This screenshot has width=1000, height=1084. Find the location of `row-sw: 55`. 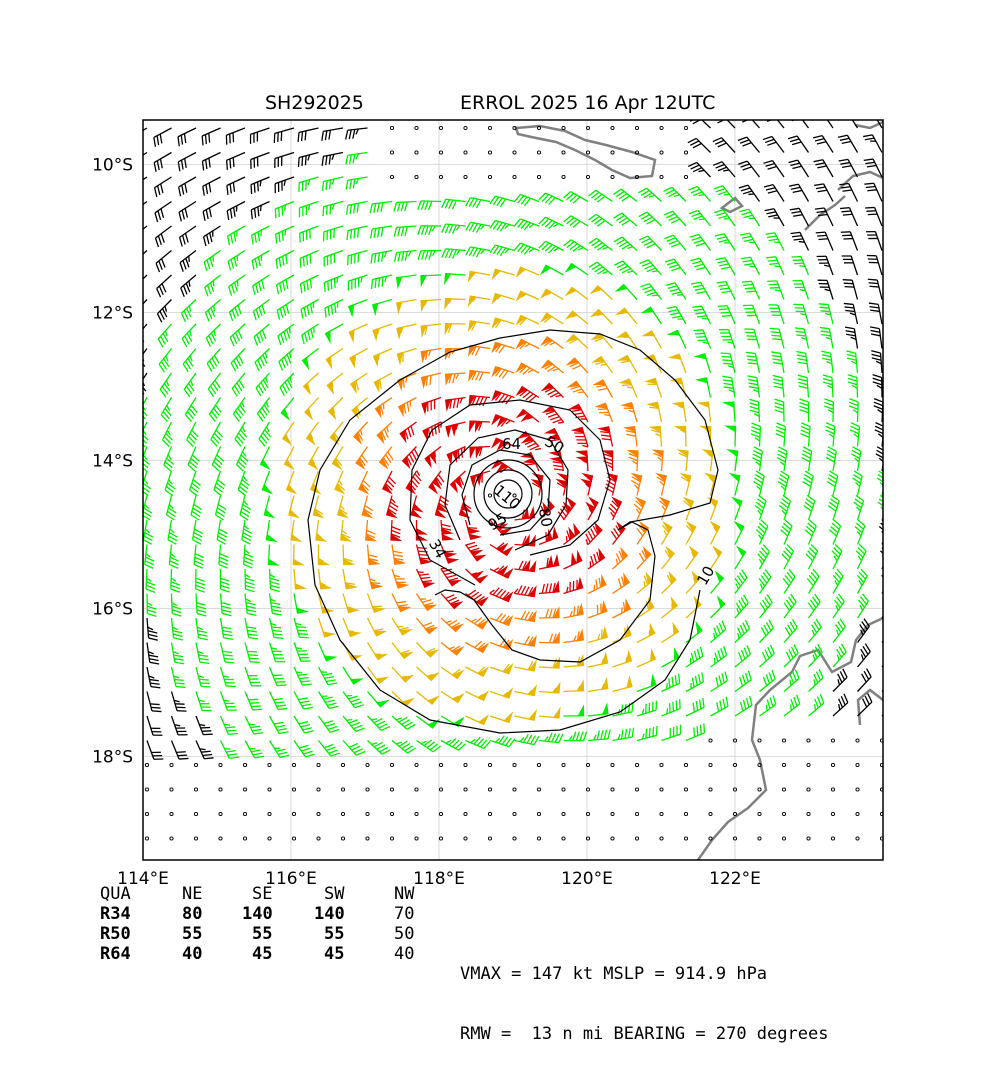

row-sw: 55 is located at coordinates (334, 934).